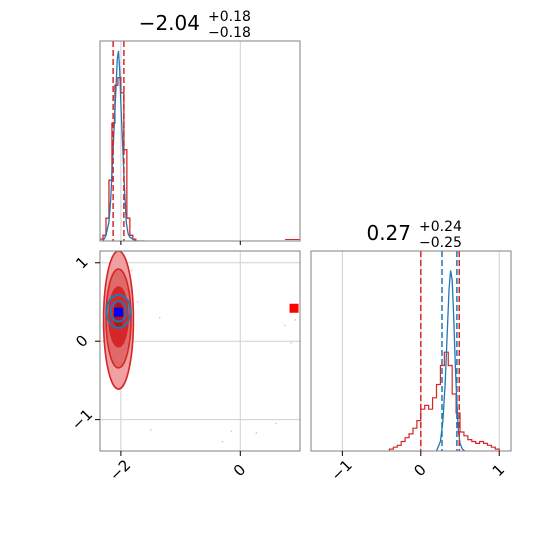 The width and height of the screenshot is (550, 554). I want to click on ytick-param2-label: 0, so click(81, 340).